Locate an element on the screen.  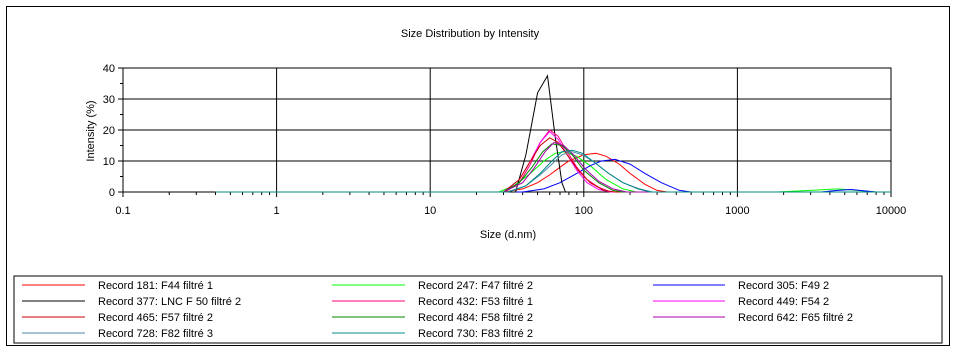
y-tick-label: 0 is located at coordinates (112, 193).